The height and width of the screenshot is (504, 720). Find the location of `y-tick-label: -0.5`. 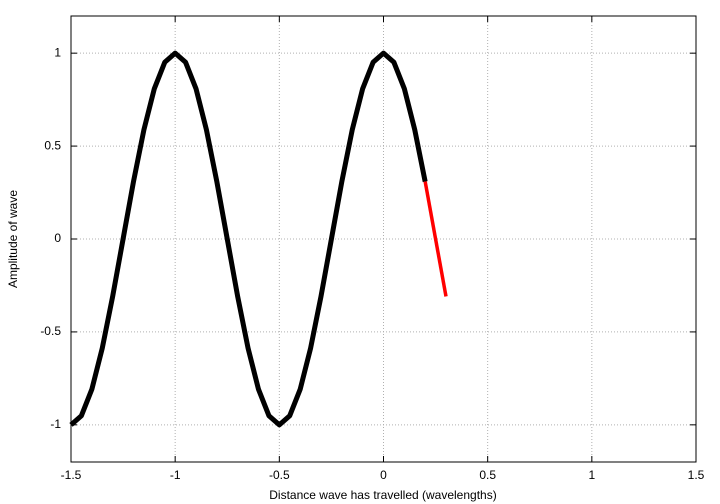

y-tick-label: -0.5 is located at coordinates (50, 331).